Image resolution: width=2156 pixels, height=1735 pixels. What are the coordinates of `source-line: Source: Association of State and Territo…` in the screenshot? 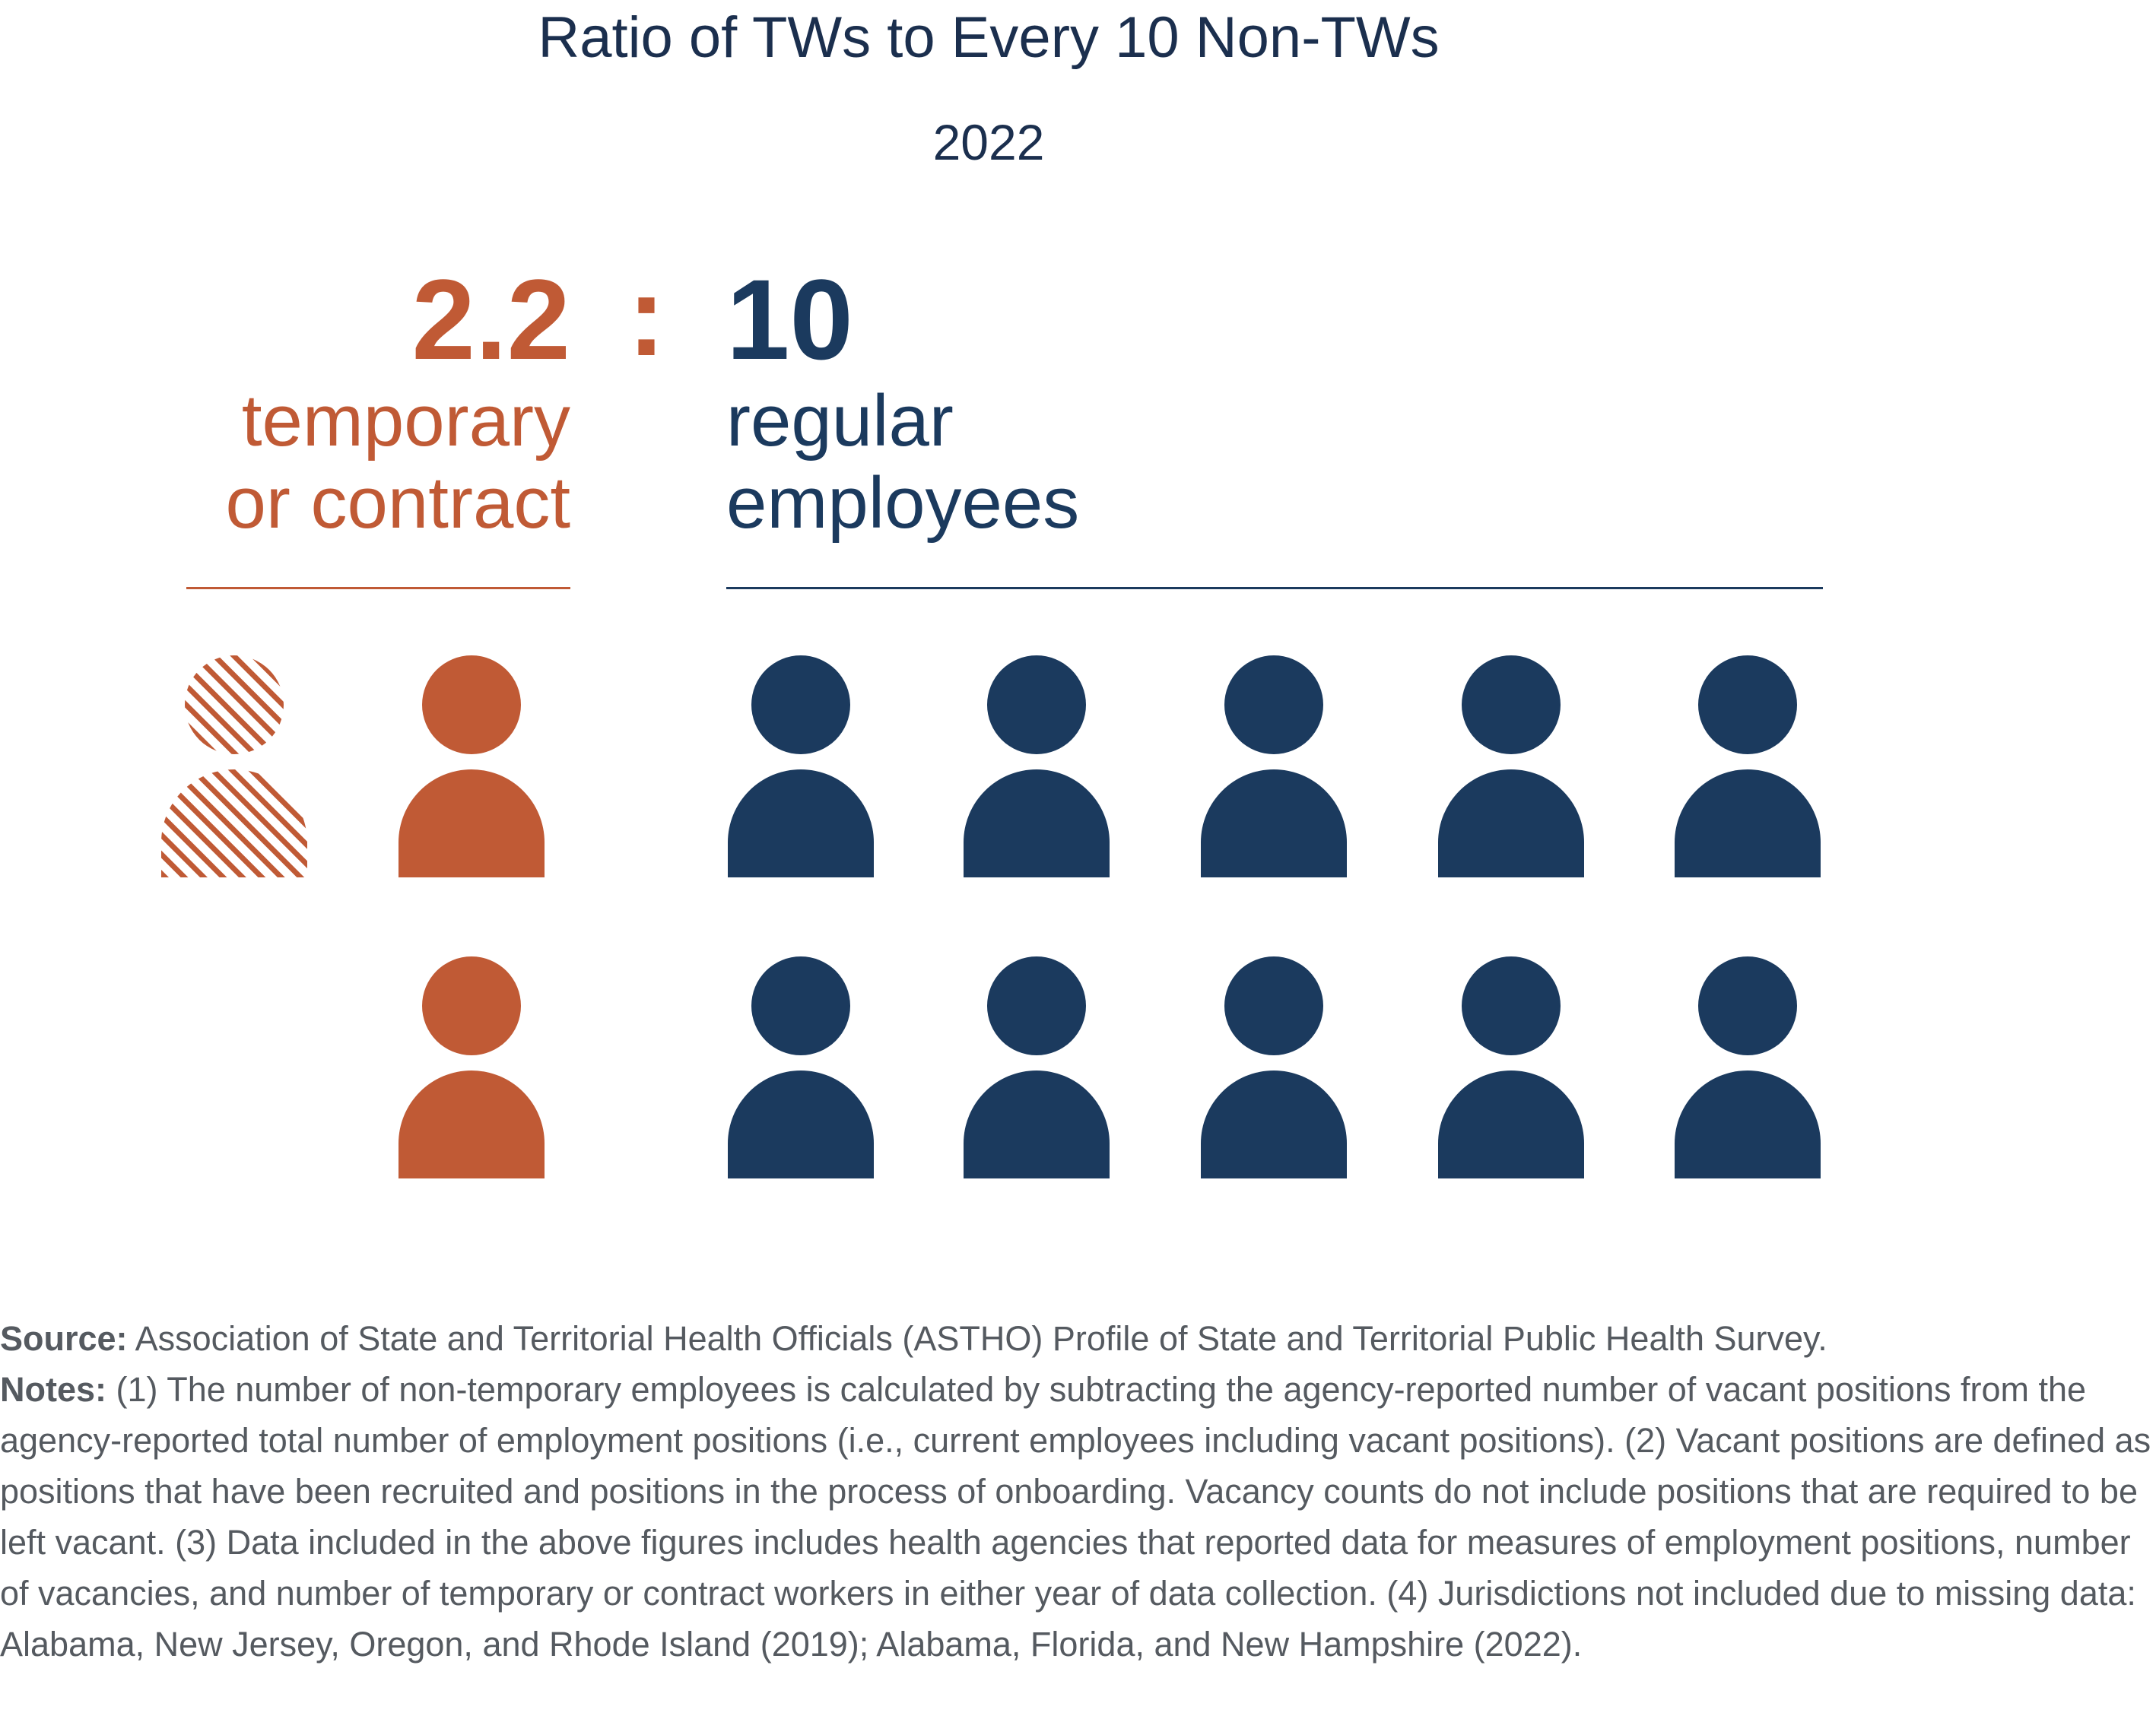 It's located at (1078, 1338).